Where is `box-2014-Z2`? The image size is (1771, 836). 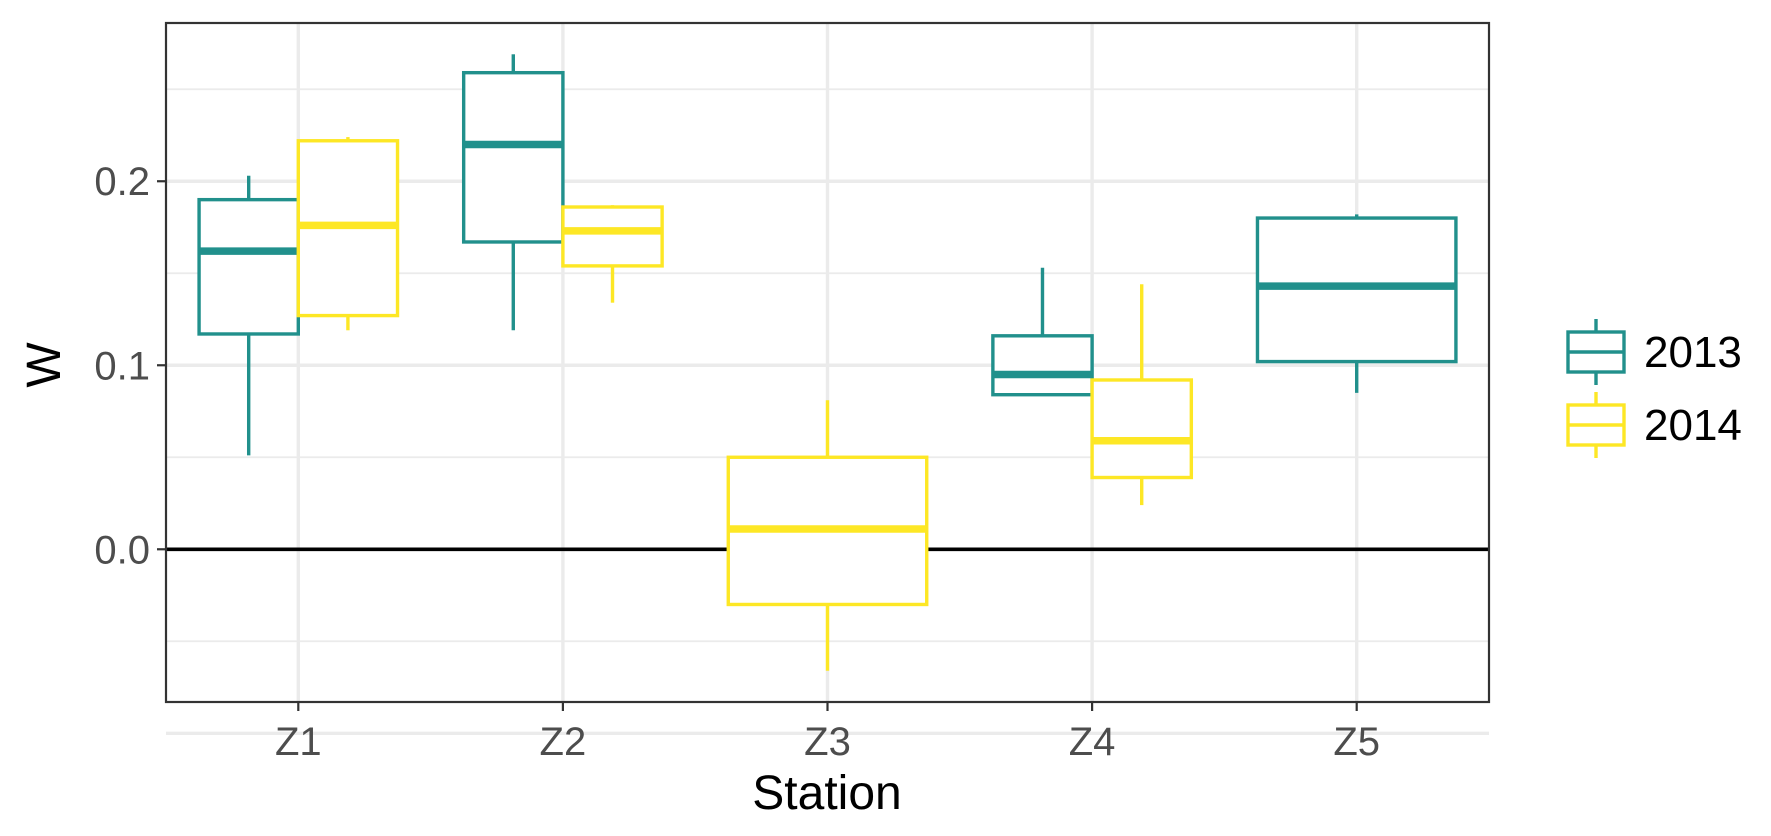
box-2014-Z2 is located at coordinates (612, 254).